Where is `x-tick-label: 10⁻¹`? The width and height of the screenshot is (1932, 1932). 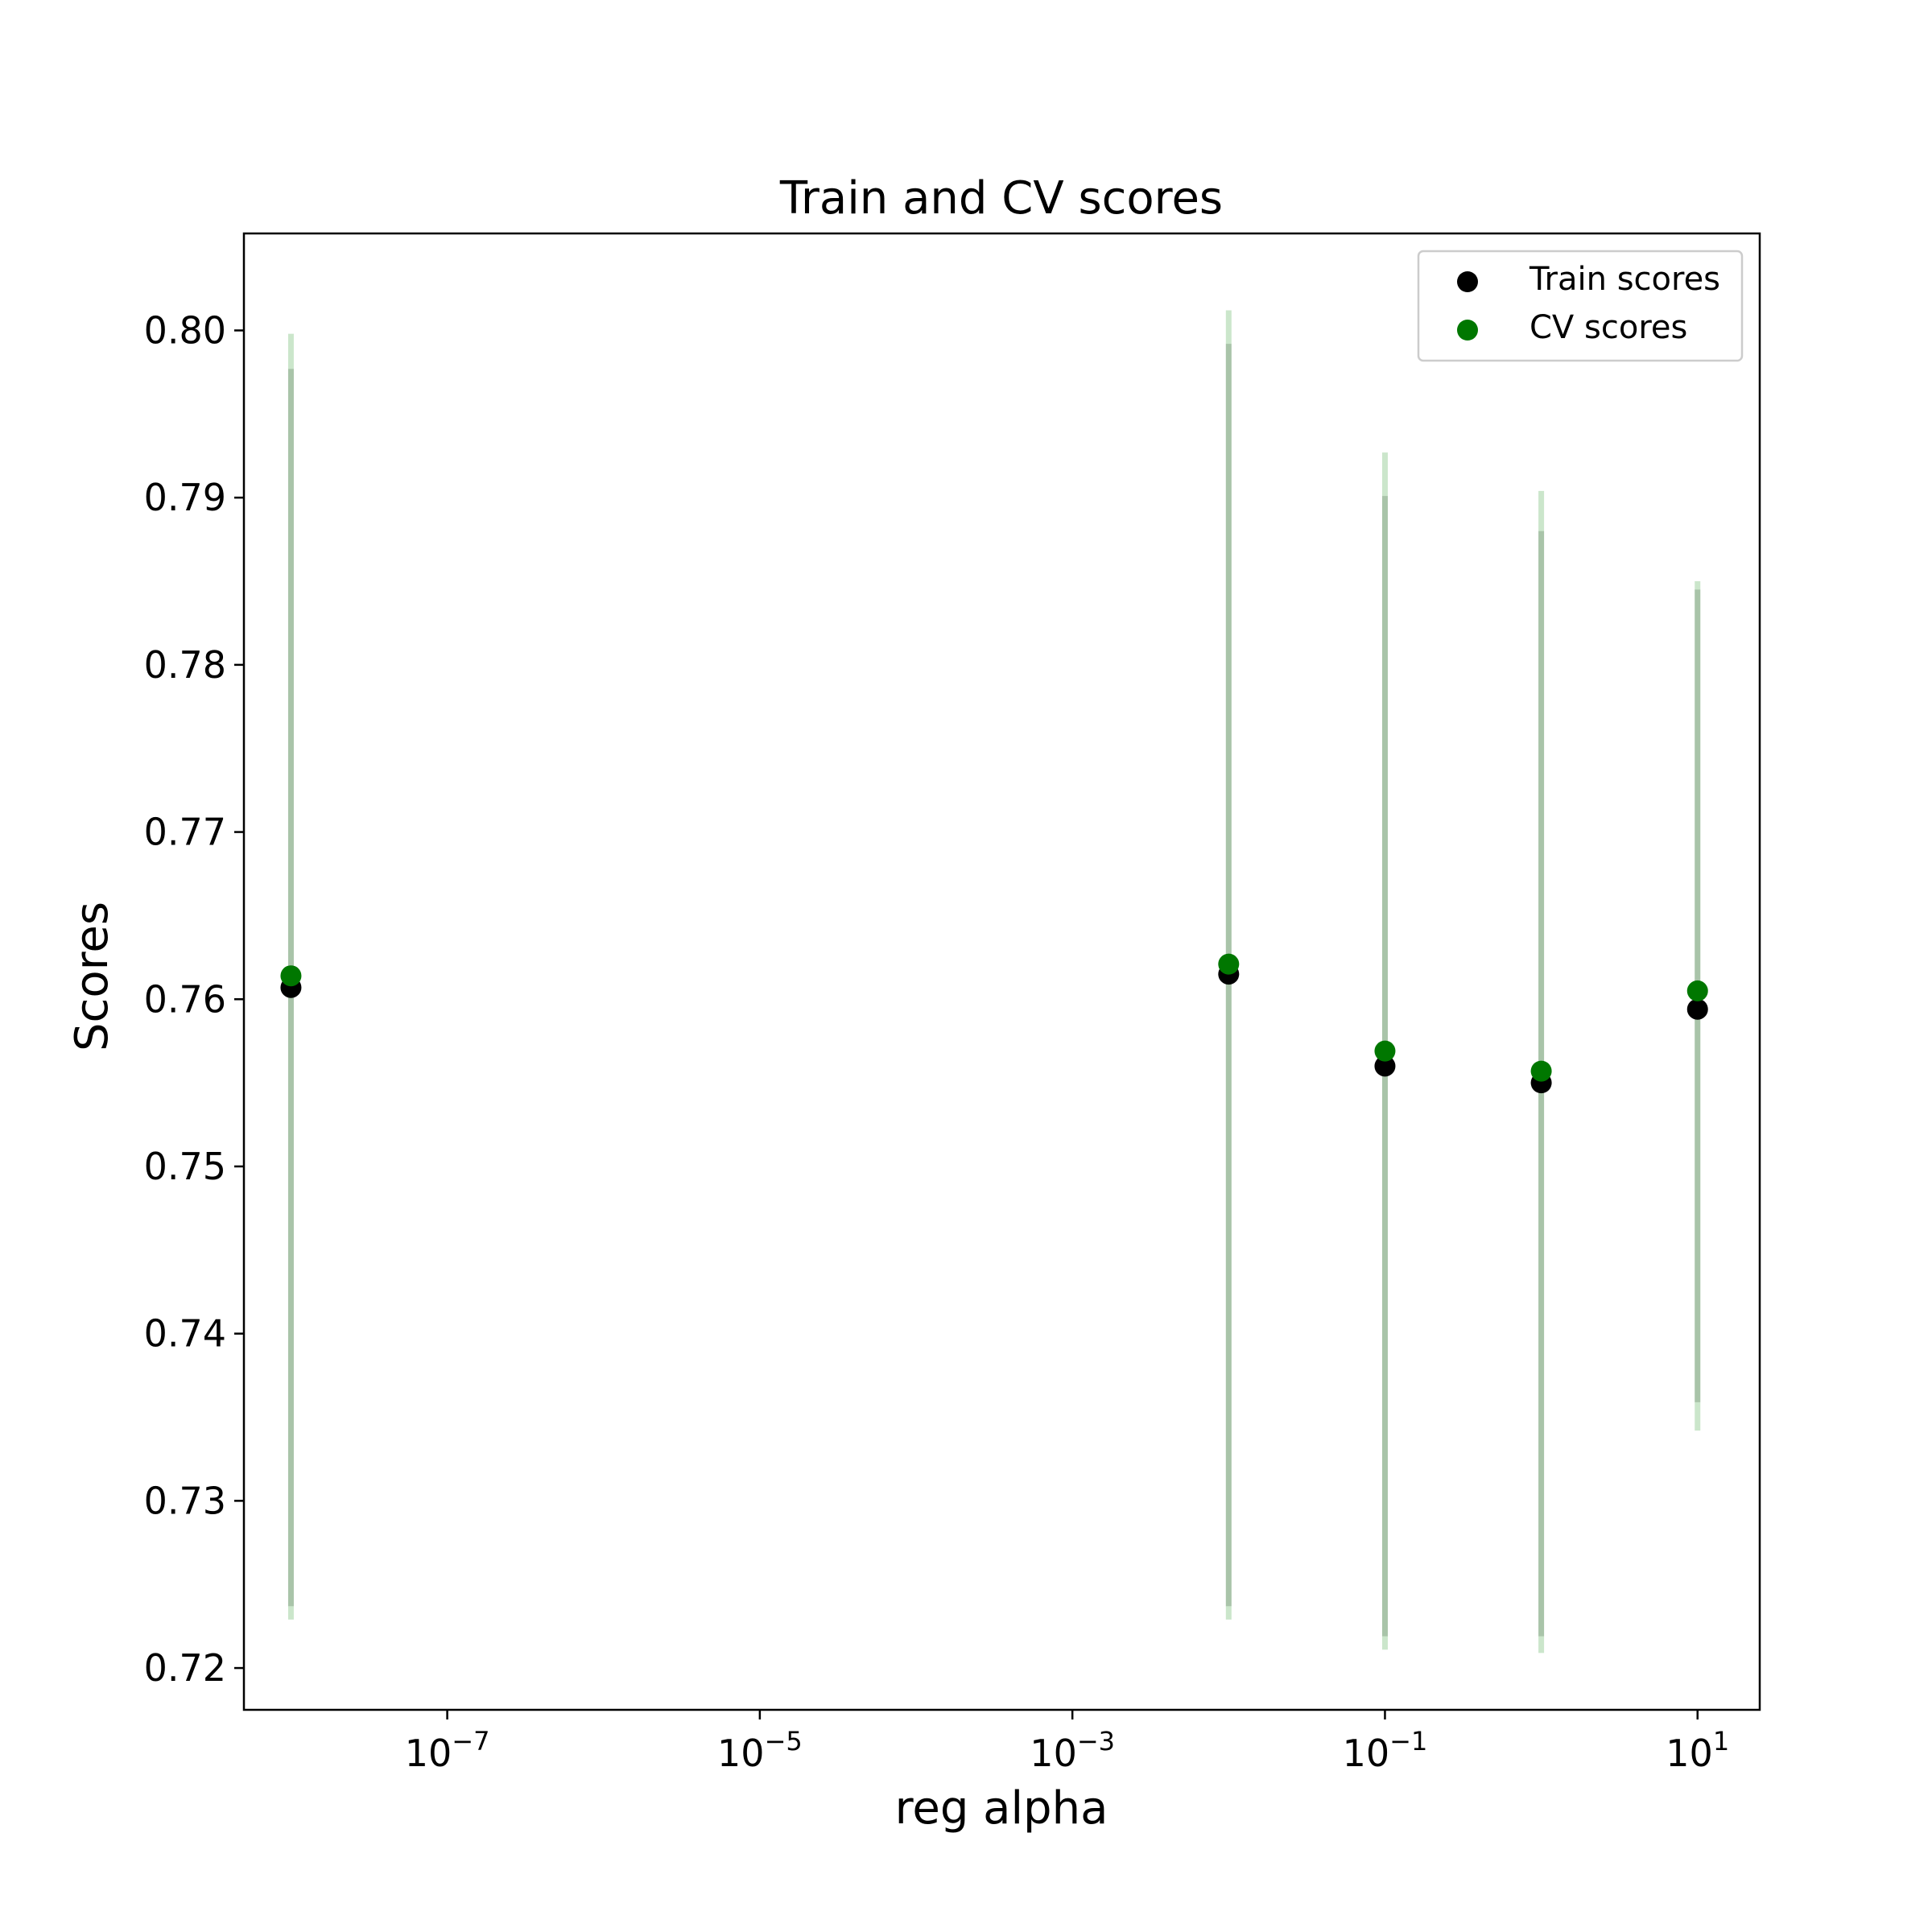 x-tick-label: 10⁻¹ is located at coordinates (1385, 1750).